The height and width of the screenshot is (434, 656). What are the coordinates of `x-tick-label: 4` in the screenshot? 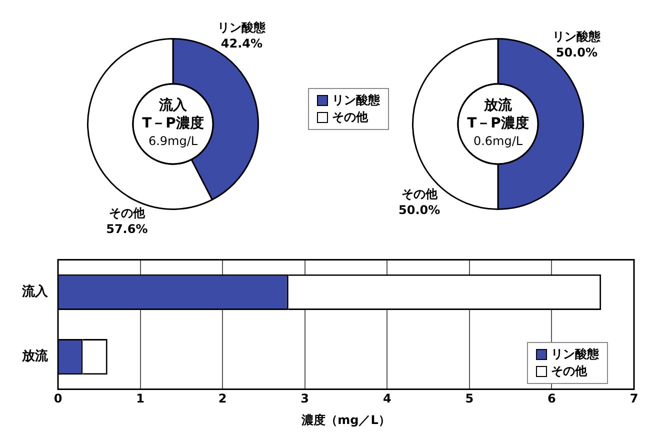 It's located at (387, 399).